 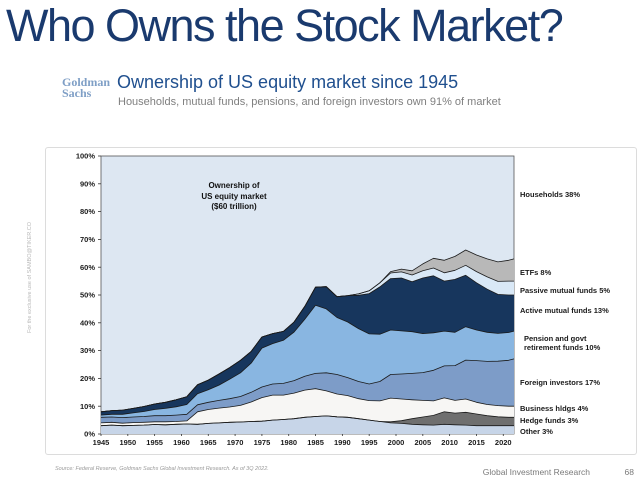 What do you see at coordinates (87, 295) in the screenshot?
I see `svg-text: 50%` at bounding box center [87, 295].